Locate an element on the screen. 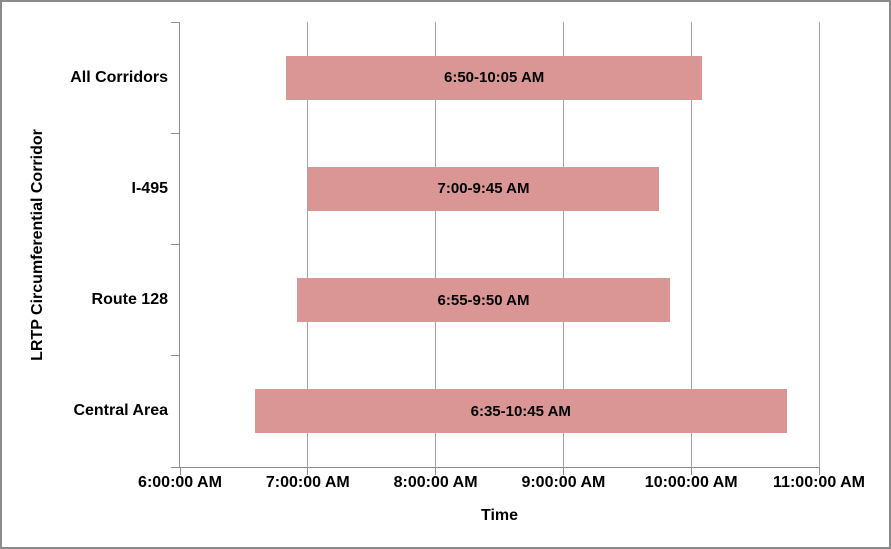  category-label: All Corridors is located at coordinates (119, 77).